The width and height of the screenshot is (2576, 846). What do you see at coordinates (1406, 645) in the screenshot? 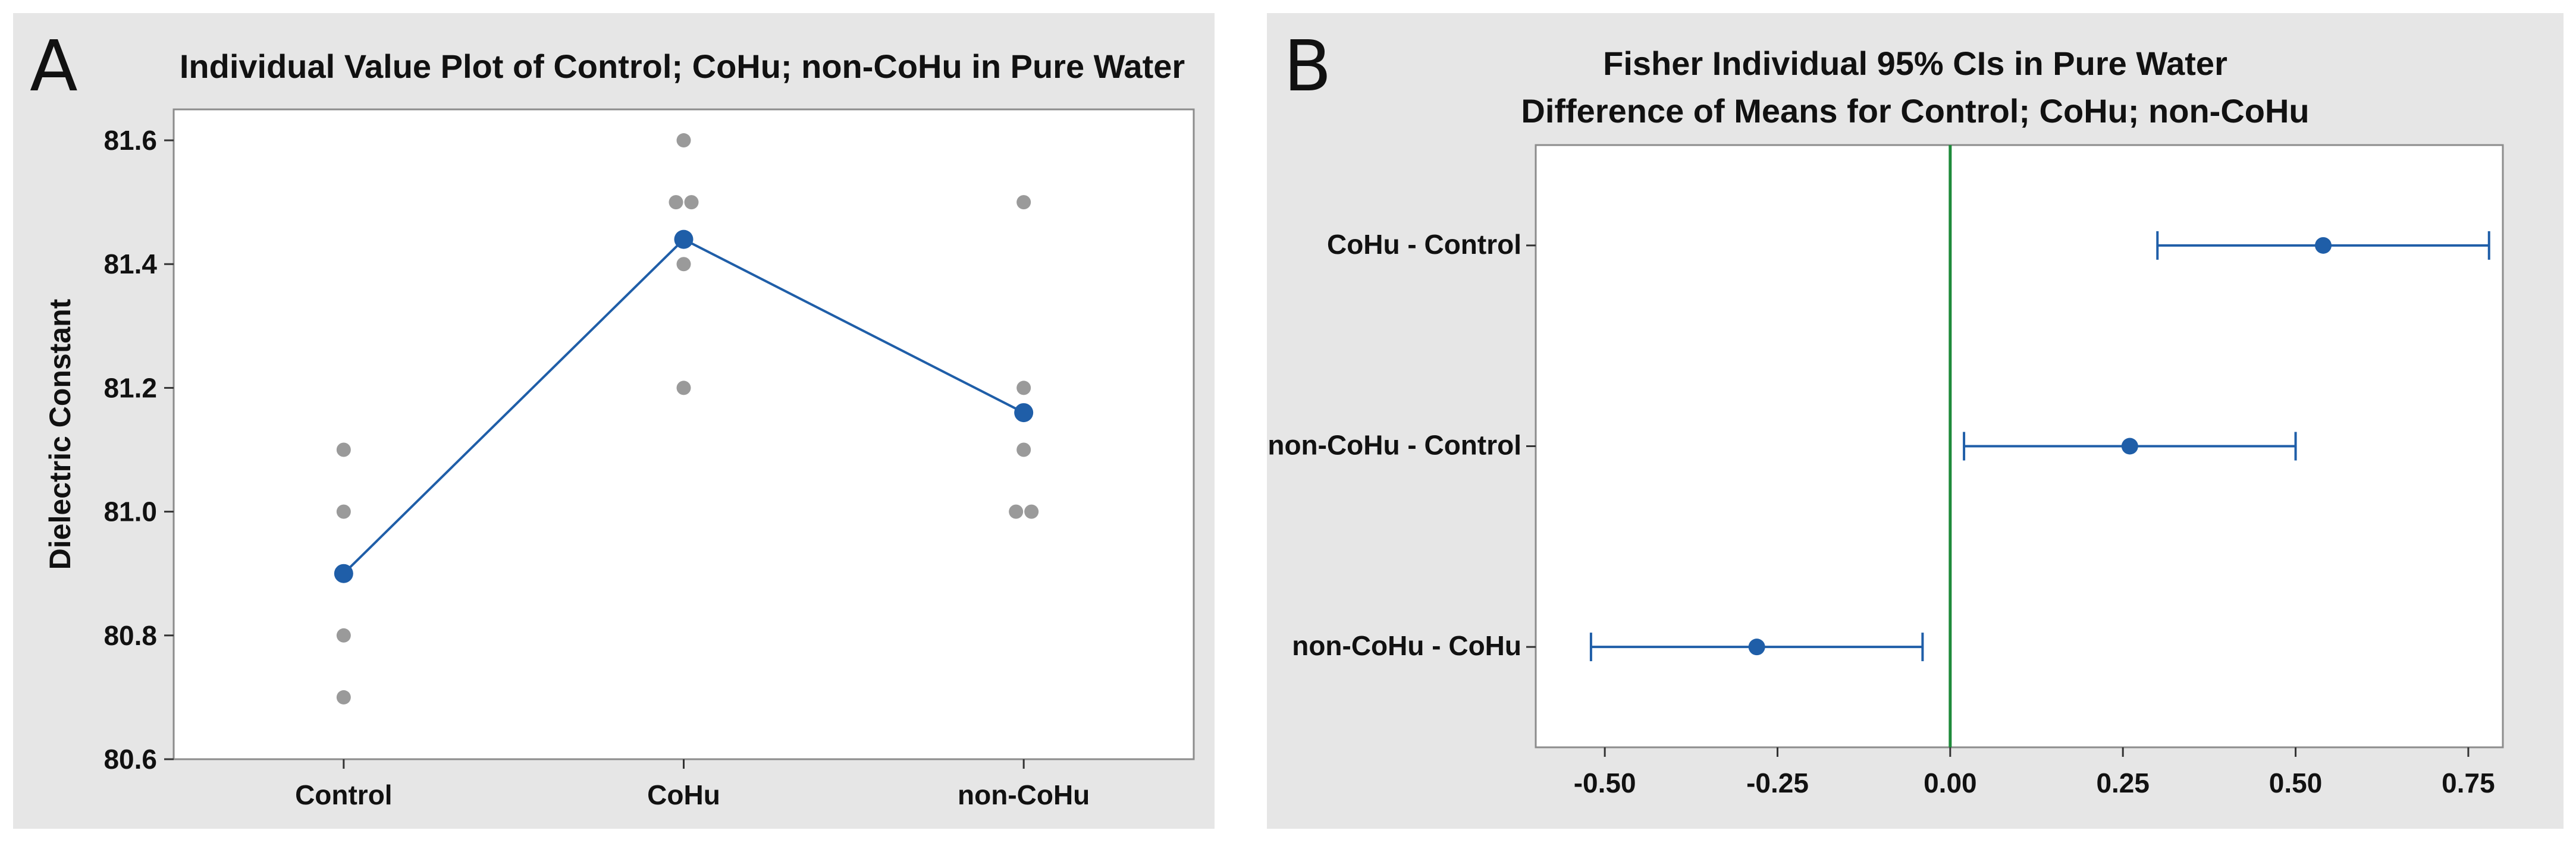
I see `y-tick-label: non-CoHu - CoHu` at bounding box center [1406, 645].